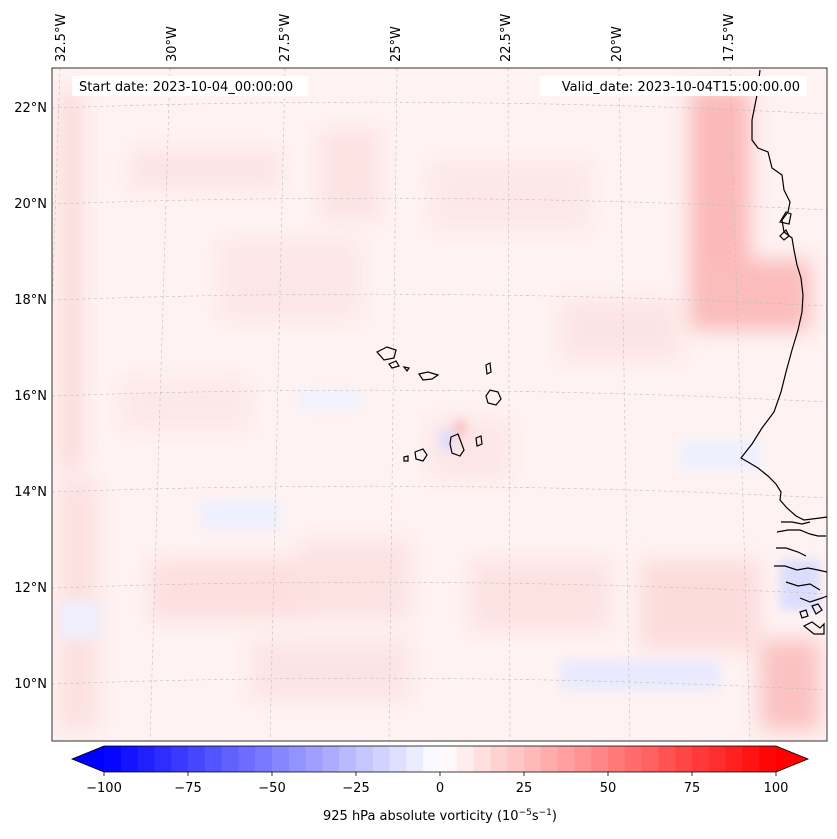  Describe the element at coordinates (440, 816) in the screenshot. I see `colorbar-label: 925 hPa absolute vorticity (10−5s−1)` at that location.